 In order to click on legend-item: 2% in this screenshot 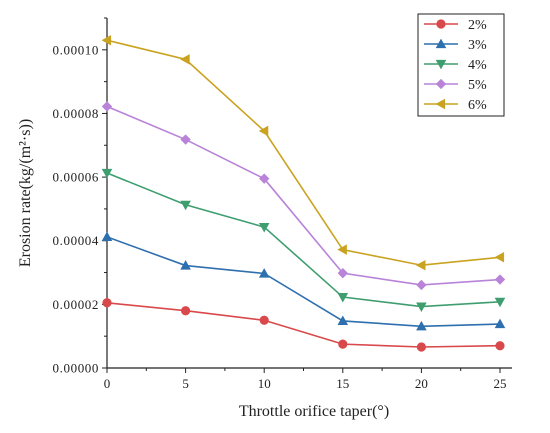, I will do `click(455, 25)`.